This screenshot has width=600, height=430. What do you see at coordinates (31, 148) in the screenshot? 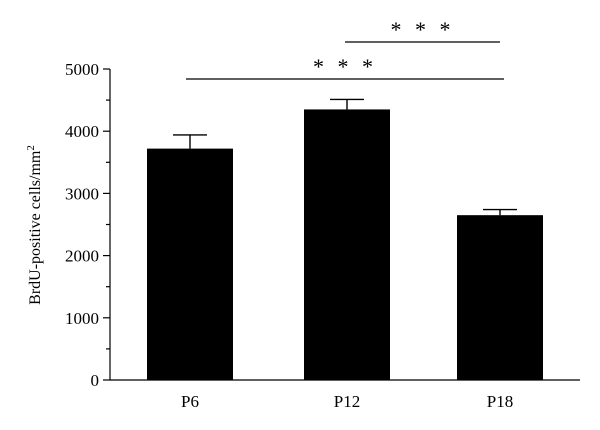
I see `y-axis-label-superscript: 2` at bounding box center [31, 148].